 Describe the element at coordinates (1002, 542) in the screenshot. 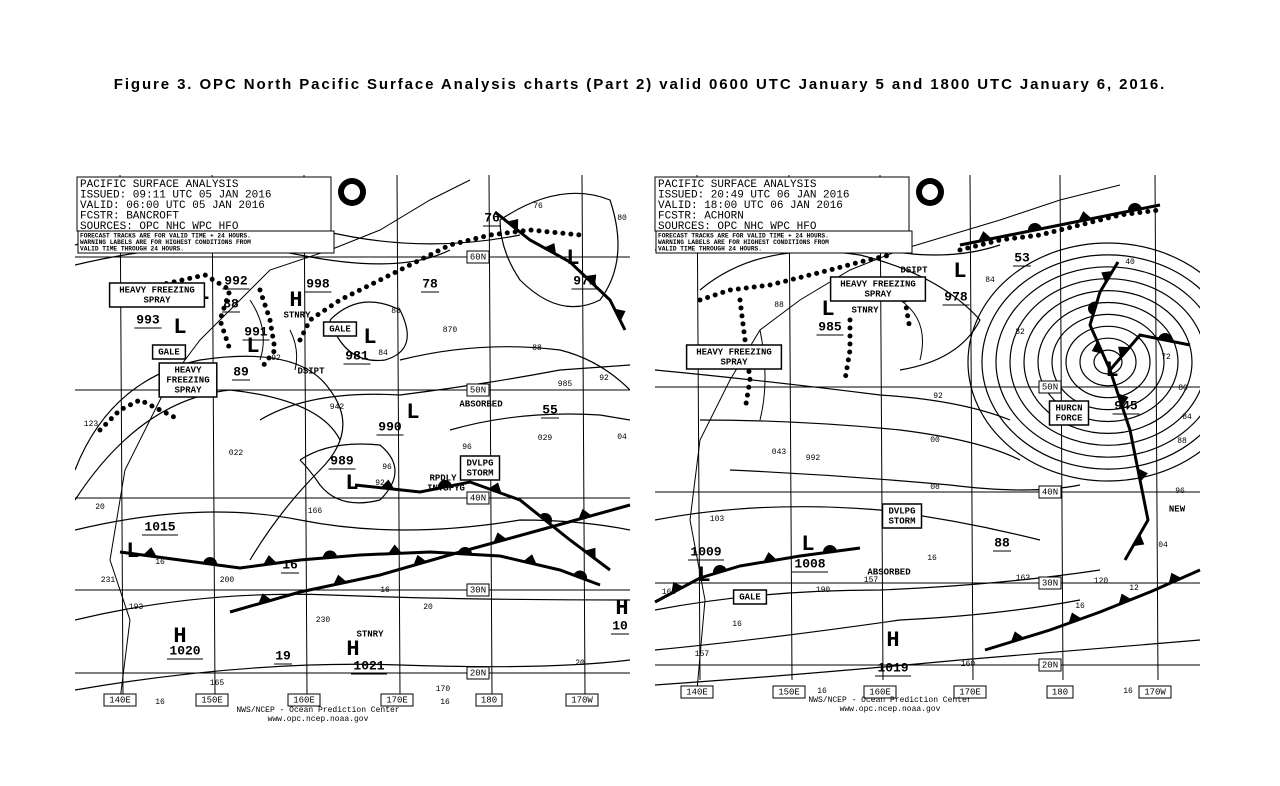

I see `map-label: 88` at that location.